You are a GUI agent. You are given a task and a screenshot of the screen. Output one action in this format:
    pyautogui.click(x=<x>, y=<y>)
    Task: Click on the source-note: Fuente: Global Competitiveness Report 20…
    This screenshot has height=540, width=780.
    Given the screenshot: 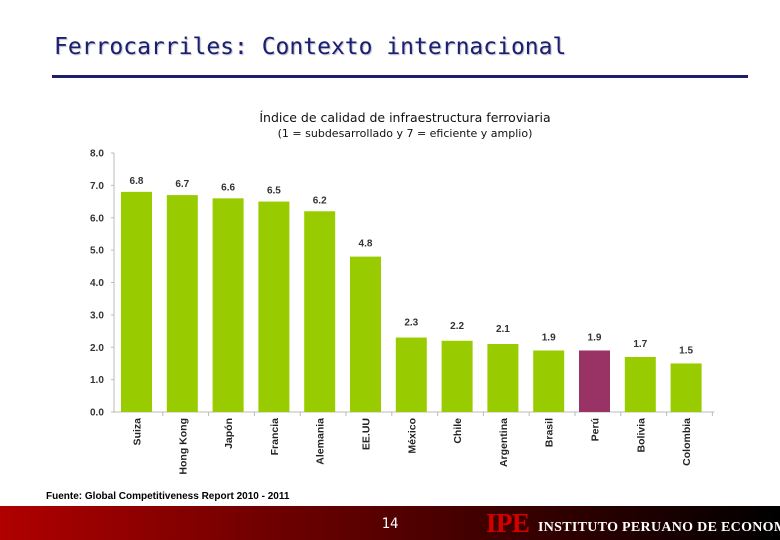 What is the action you would take?
    pyautogui.click(x=168, y=496)
    